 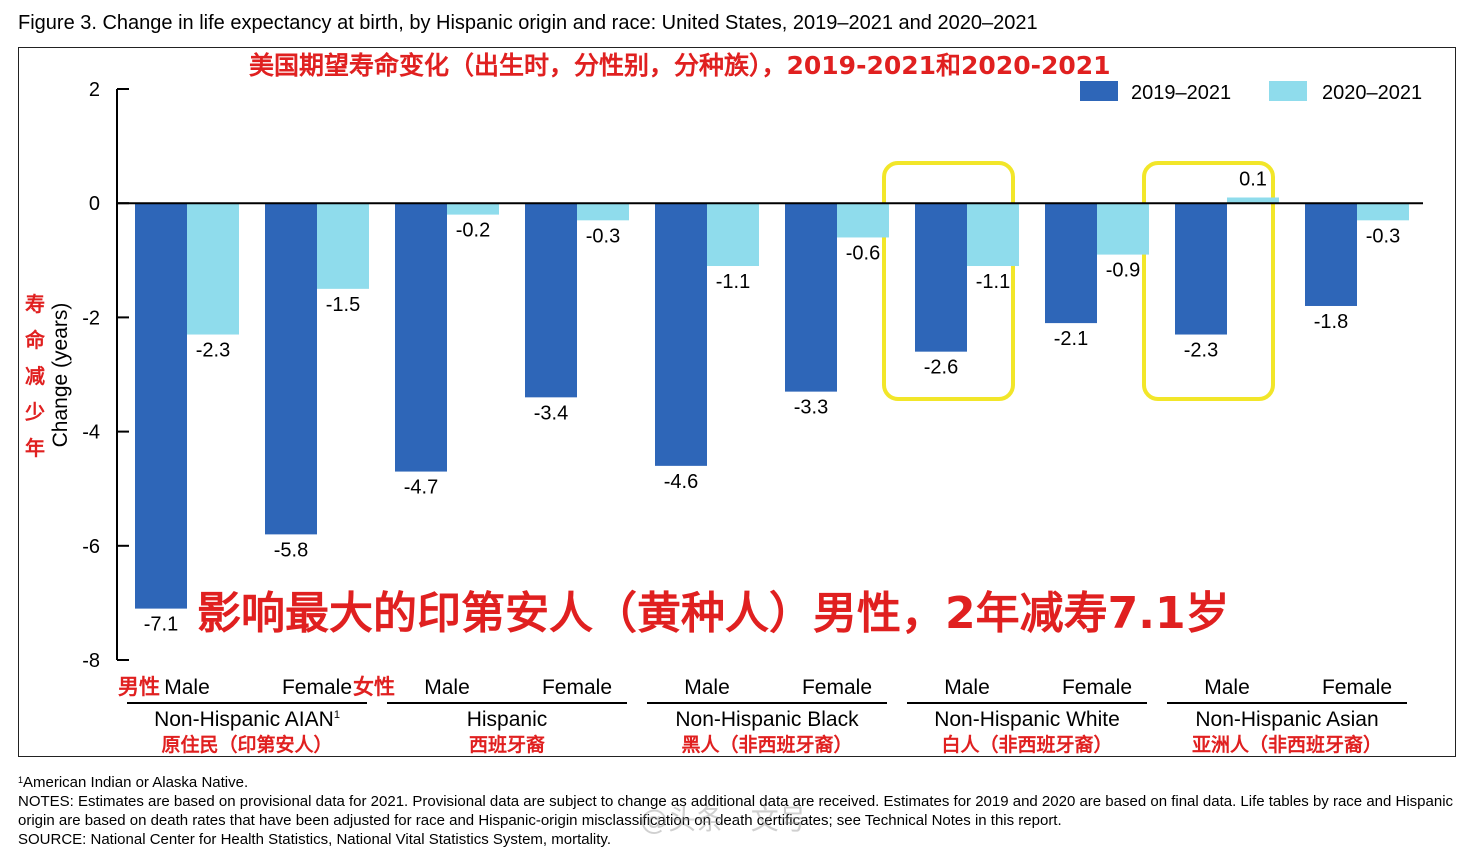 I want to click on legend-label-2019-2021: 2019–2021, so click(x=1181, y=93).